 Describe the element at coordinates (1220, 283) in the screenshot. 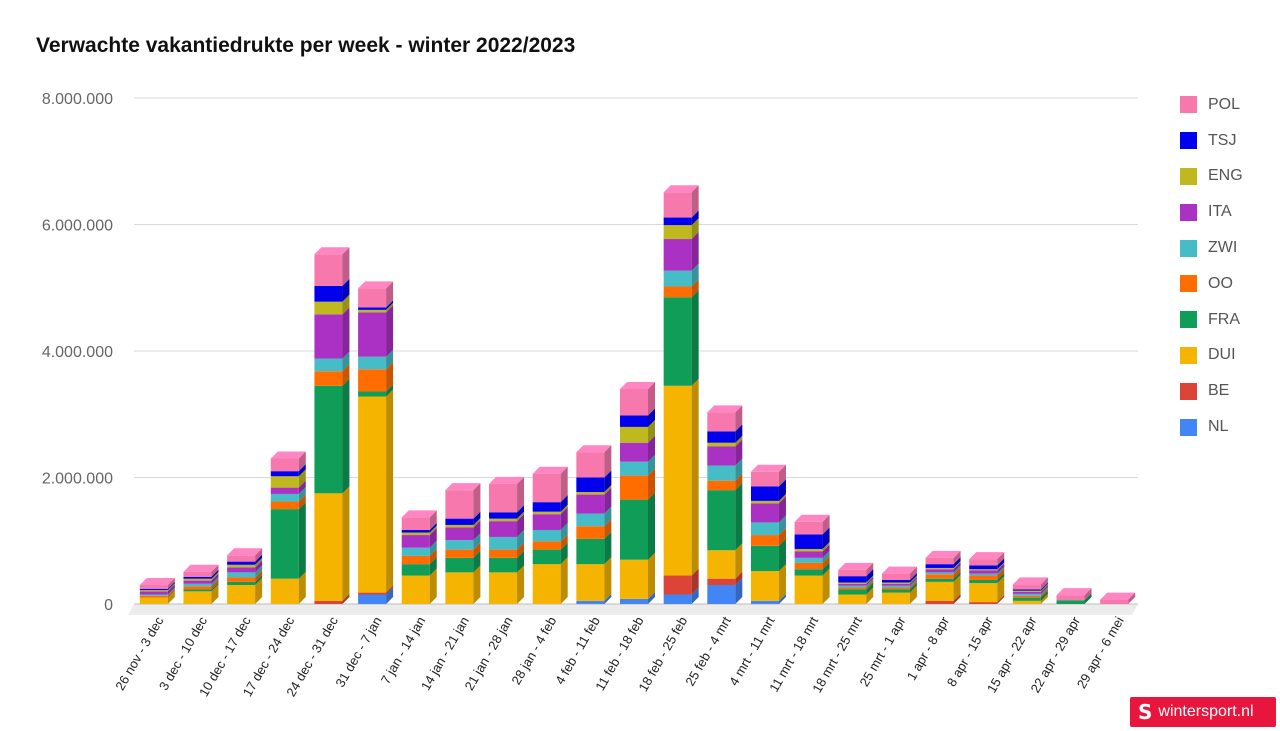

I see `legend-label: OO` at that location.